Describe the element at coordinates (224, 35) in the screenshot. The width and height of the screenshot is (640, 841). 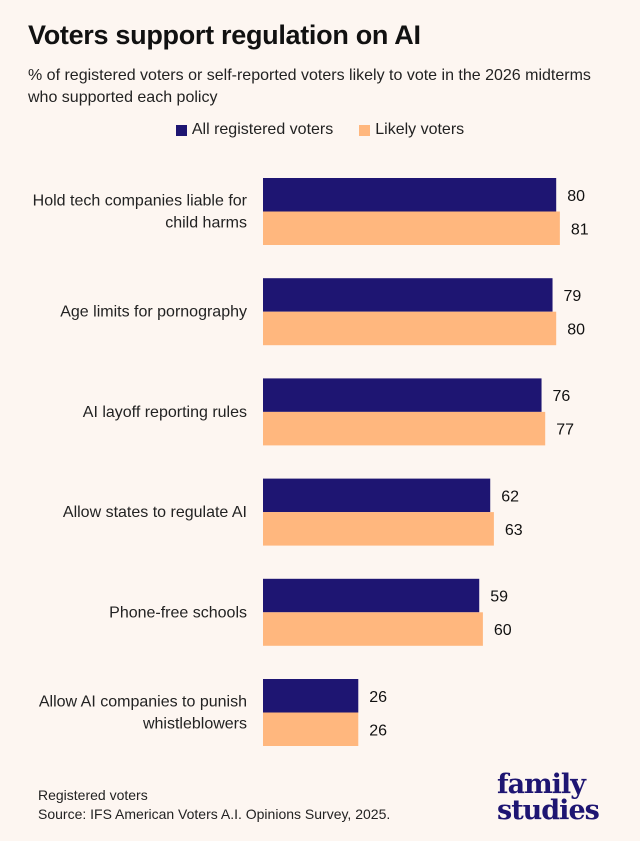
I see `chart-title: Voters support regulation on AI` at that location.